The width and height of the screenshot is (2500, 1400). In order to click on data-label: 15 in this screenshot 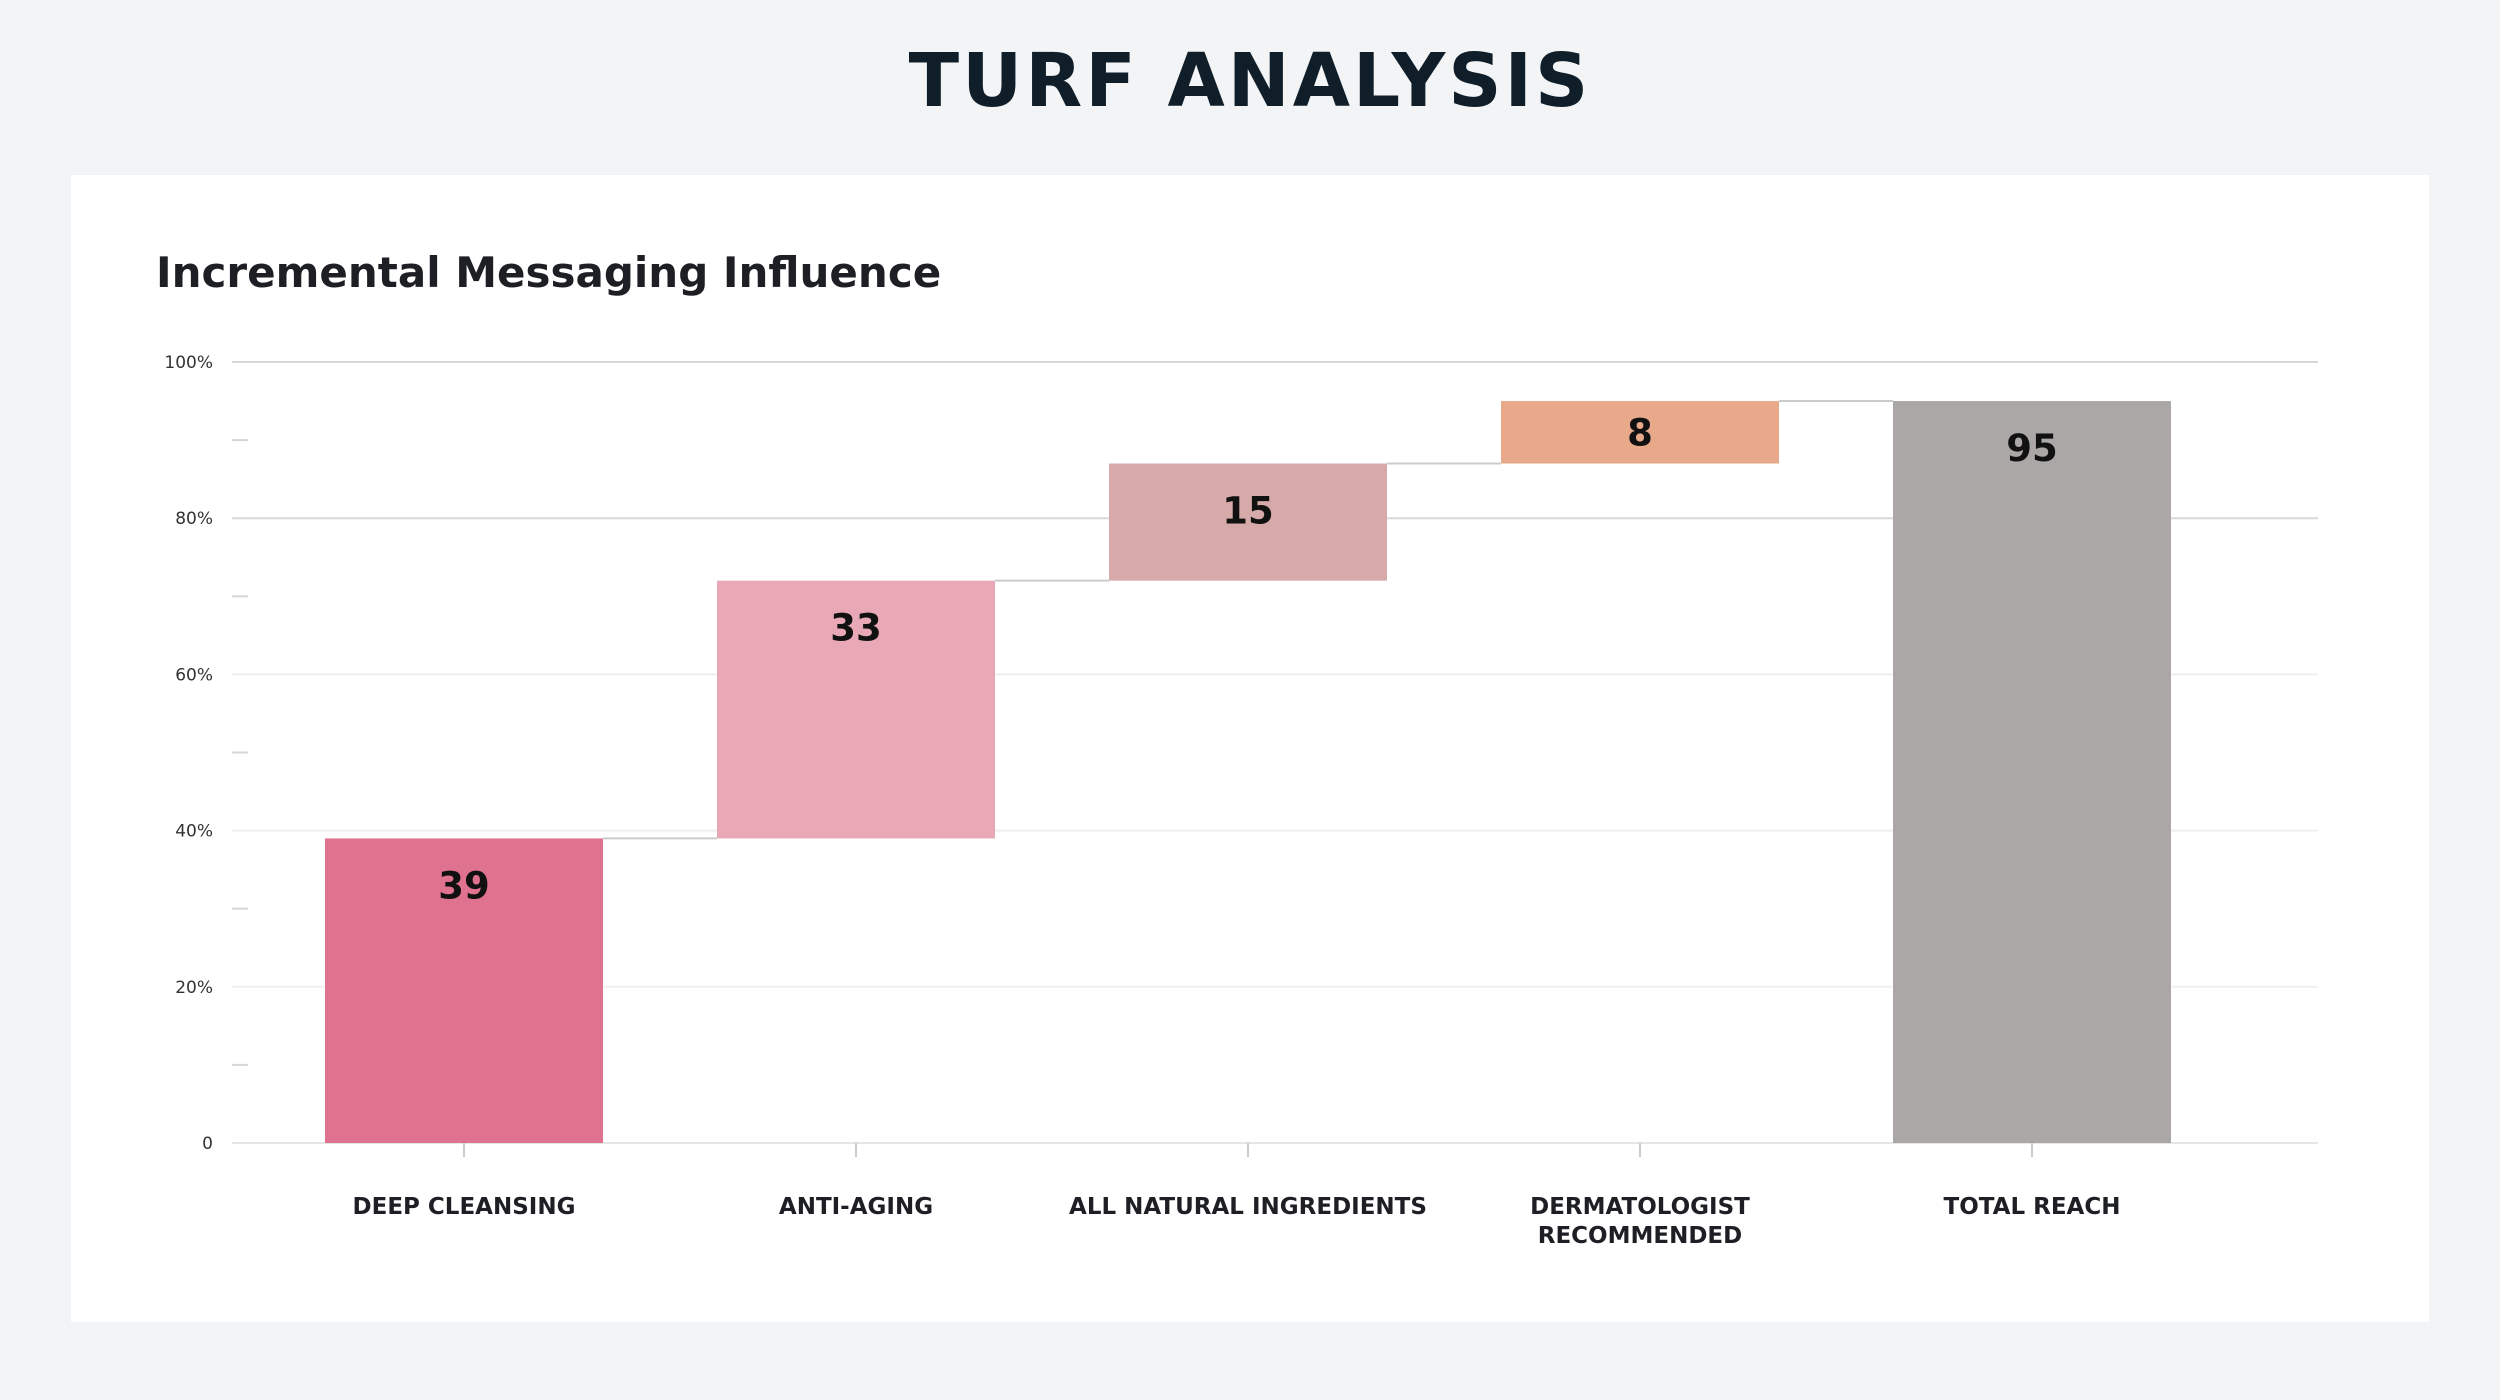, I will do `click(1248, 511)`.